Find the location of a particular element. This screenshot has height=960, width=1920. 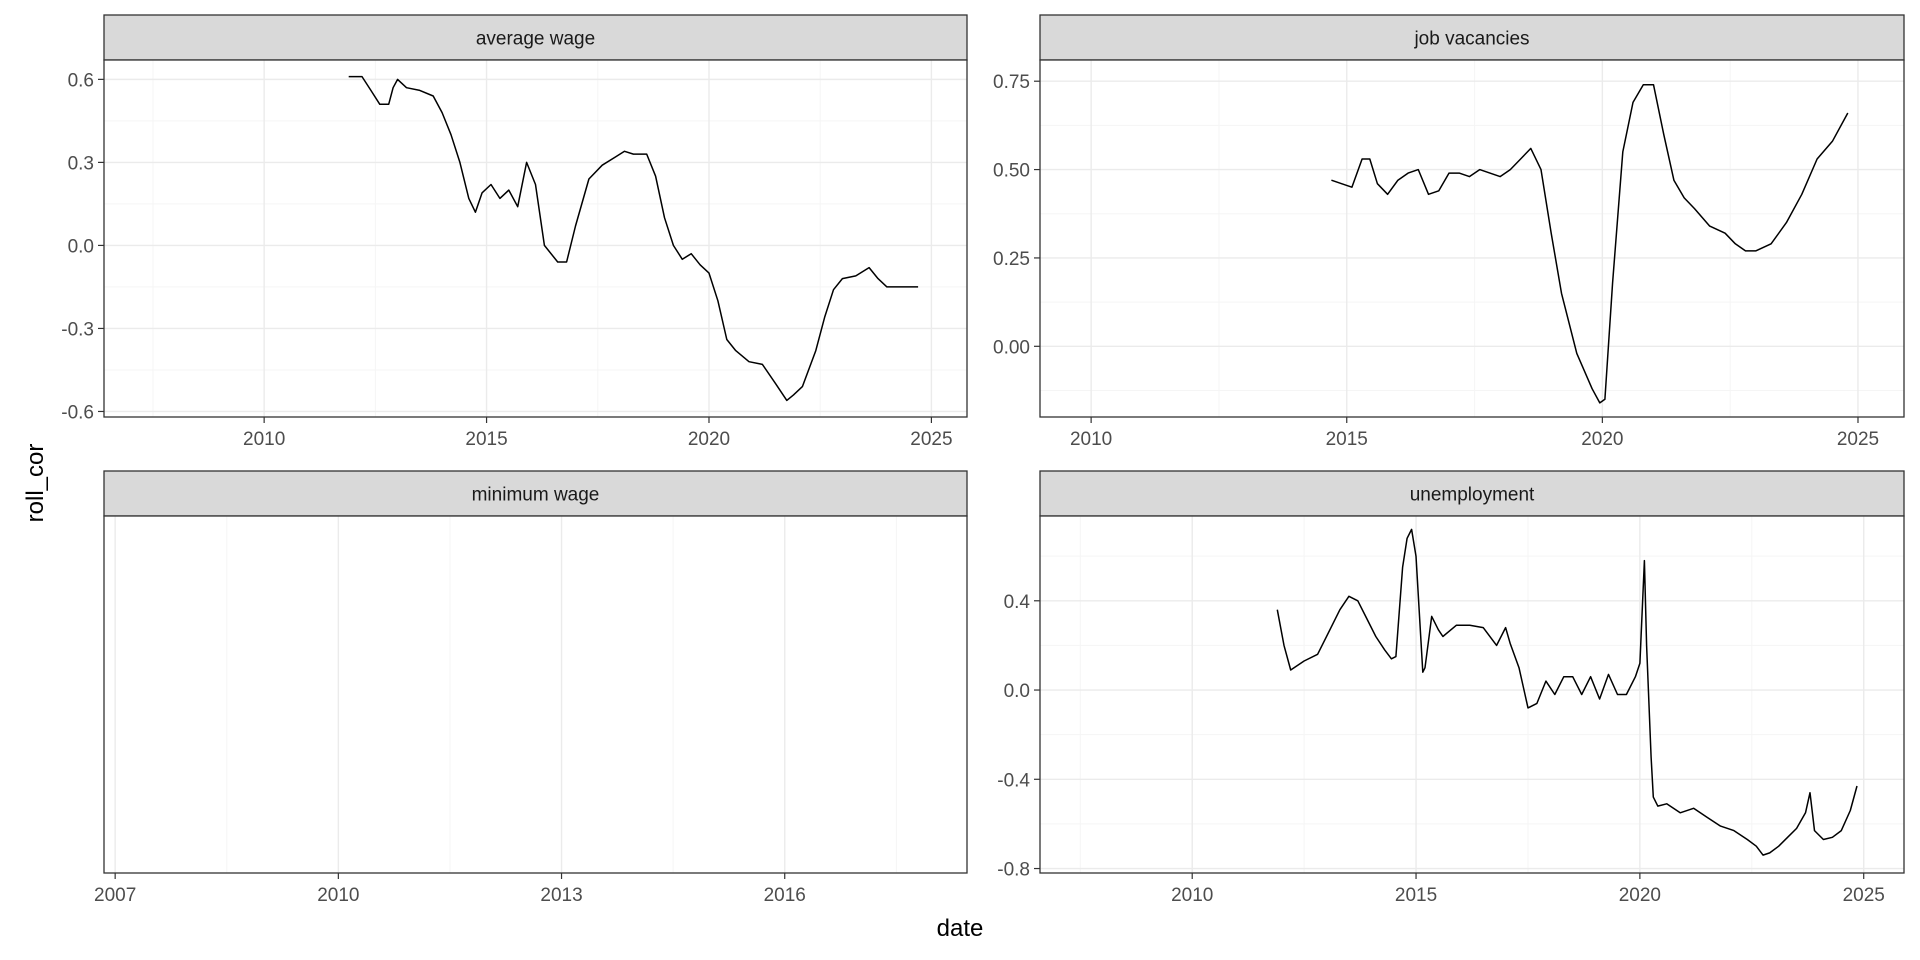

y-tick-label: -0.3 is located at coordinates (77, 329).